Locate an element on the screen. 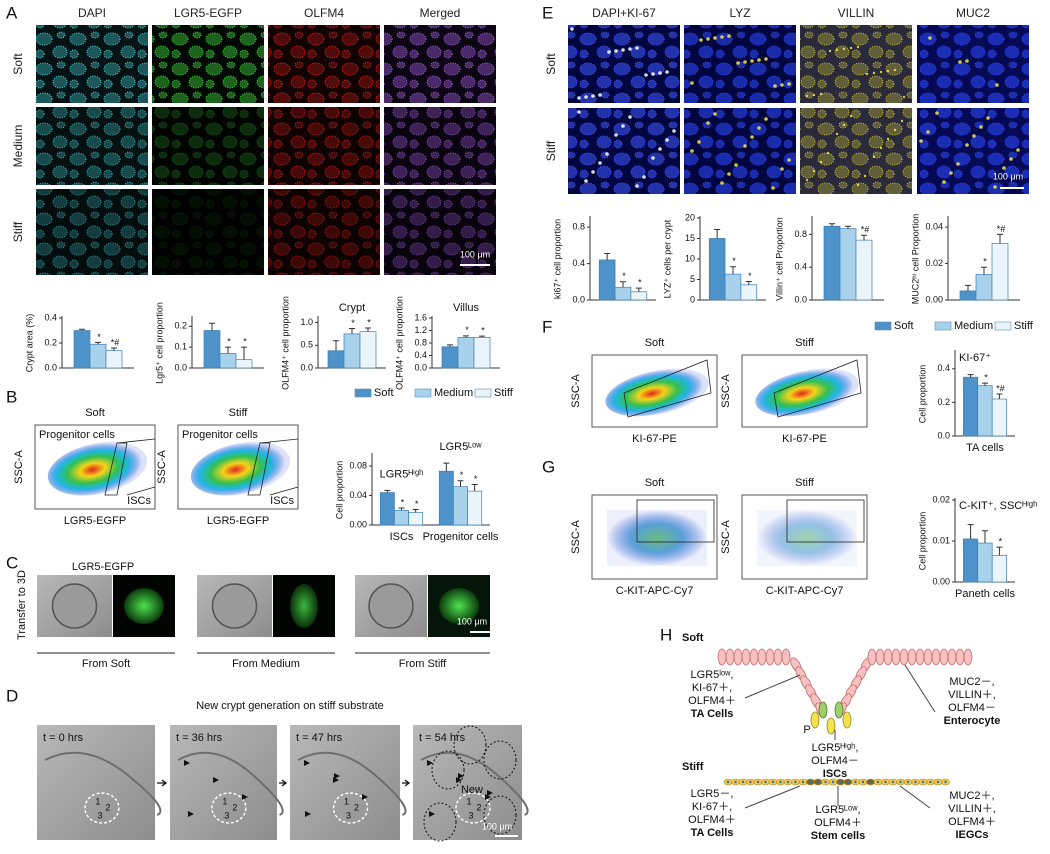 The image size is (1050, 854). fluorescence-glow is located at coordinates (144, 606).